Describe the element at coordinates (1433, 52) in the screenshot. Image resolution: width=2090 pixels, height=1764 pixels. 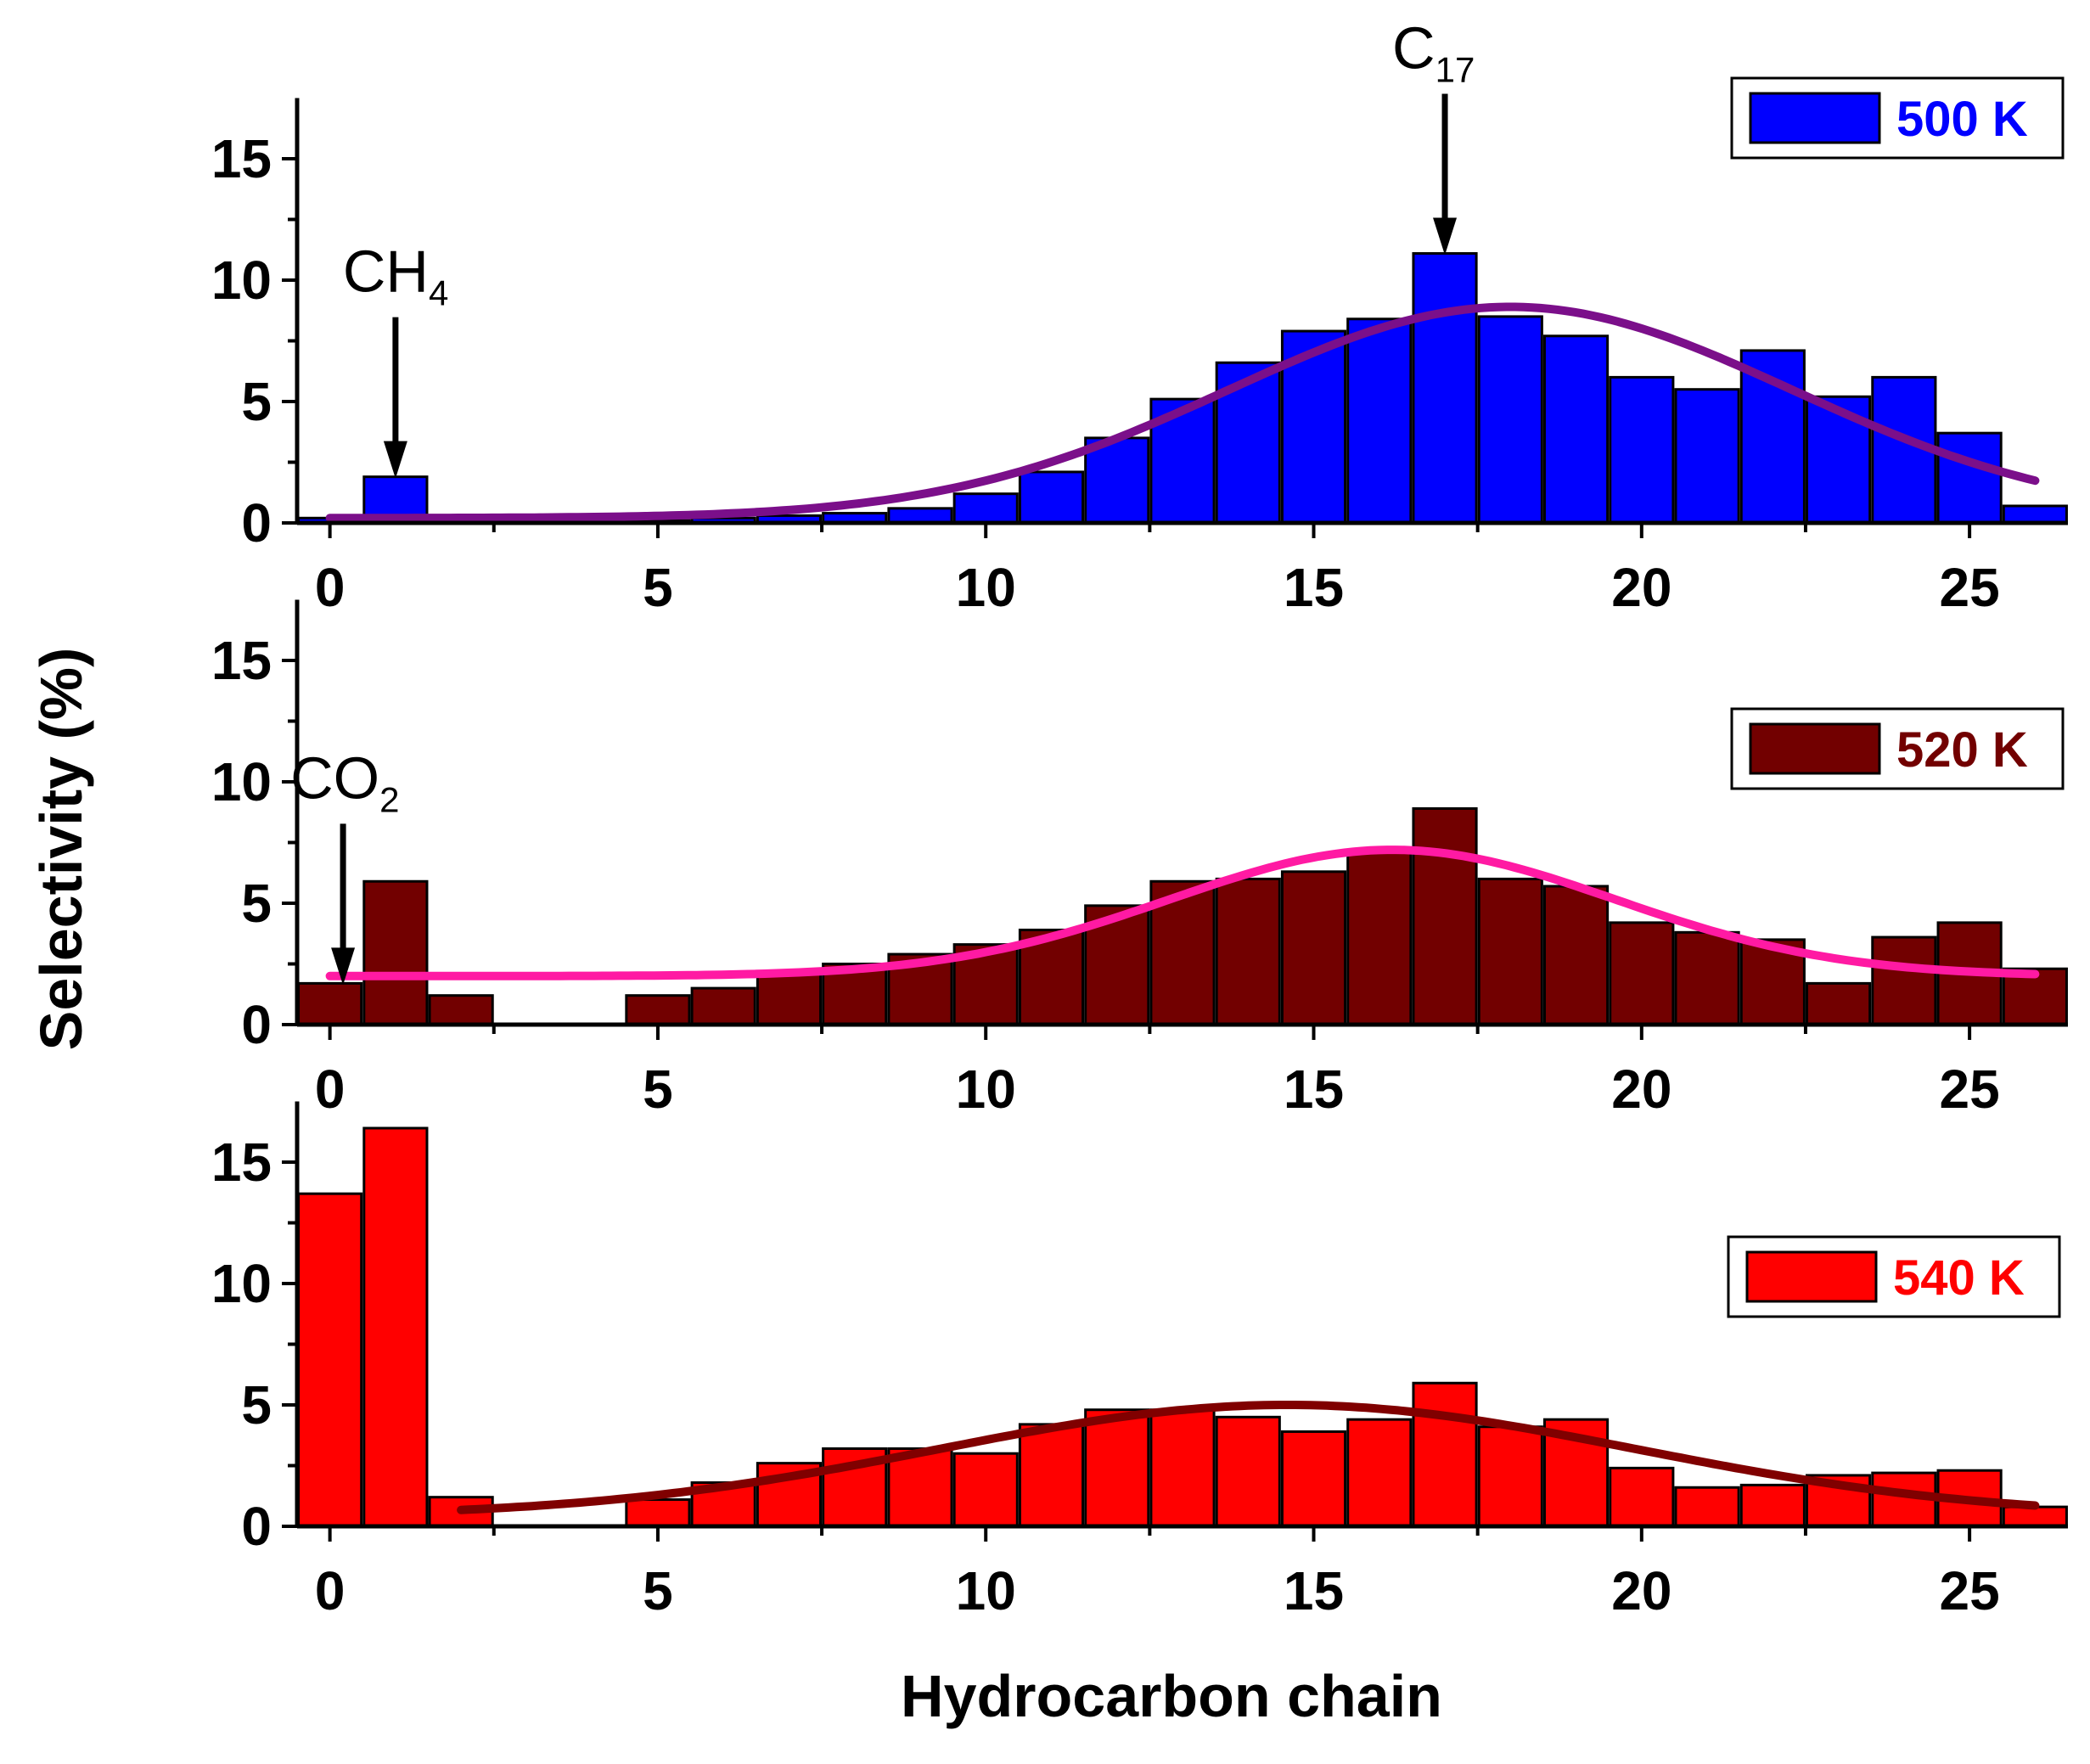
I see `annotation-label: C17` at that location.